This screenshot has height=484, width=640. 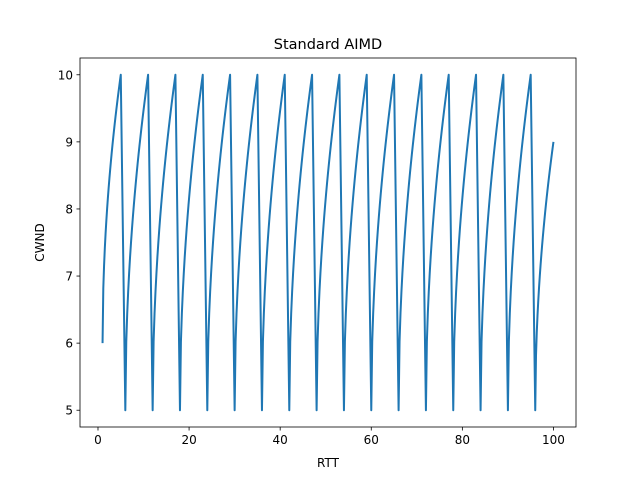 I want to click on chart-title: Standard AIMD, so click(x=328, y=45).